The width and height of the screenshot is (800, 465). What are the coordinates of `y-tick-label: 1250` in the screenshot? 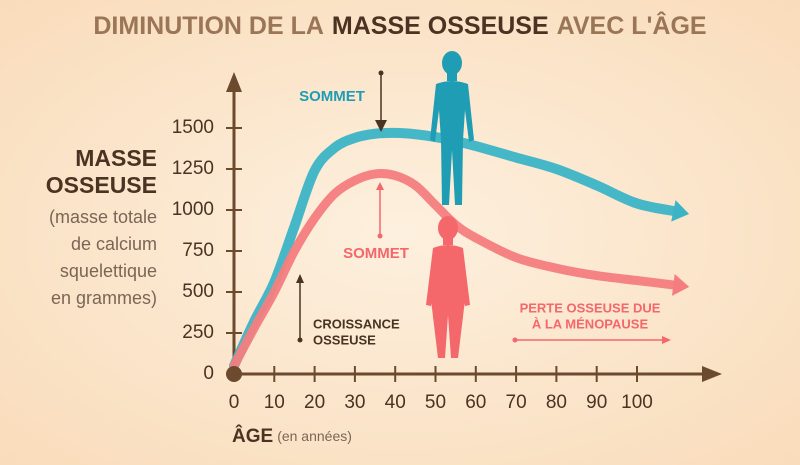 It's located at (193, 168).